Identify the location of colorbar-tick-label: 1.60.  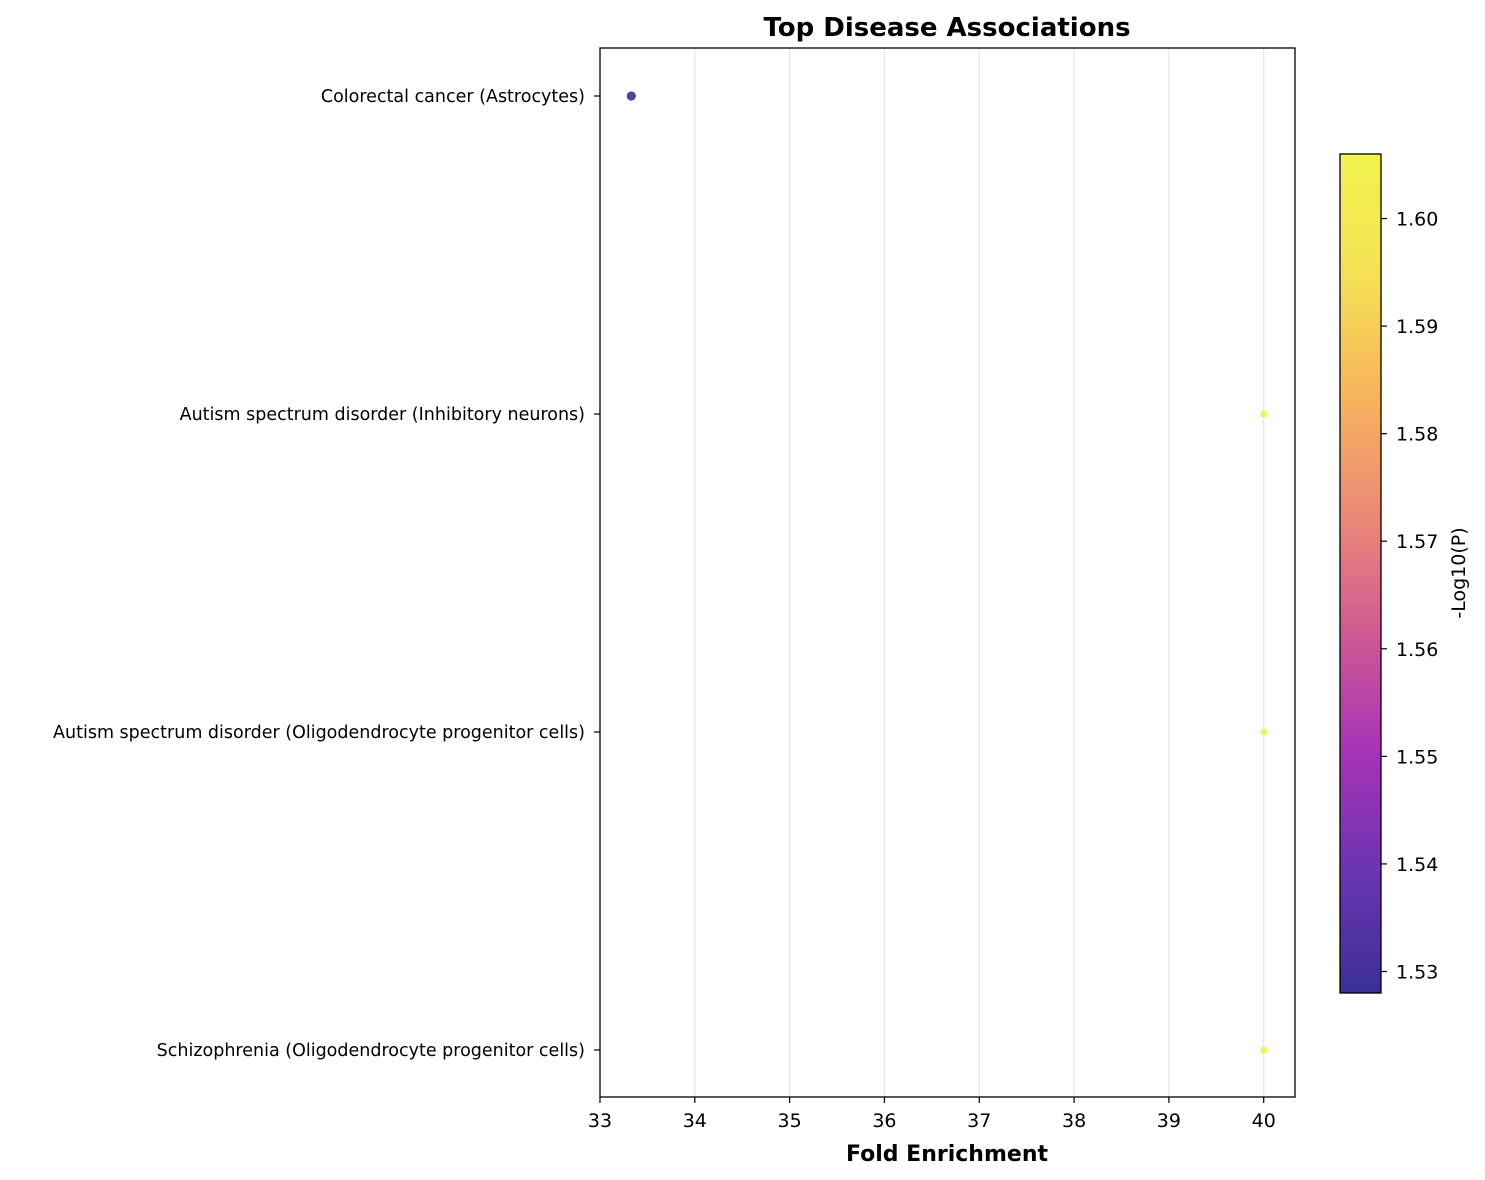
(1417, 220).